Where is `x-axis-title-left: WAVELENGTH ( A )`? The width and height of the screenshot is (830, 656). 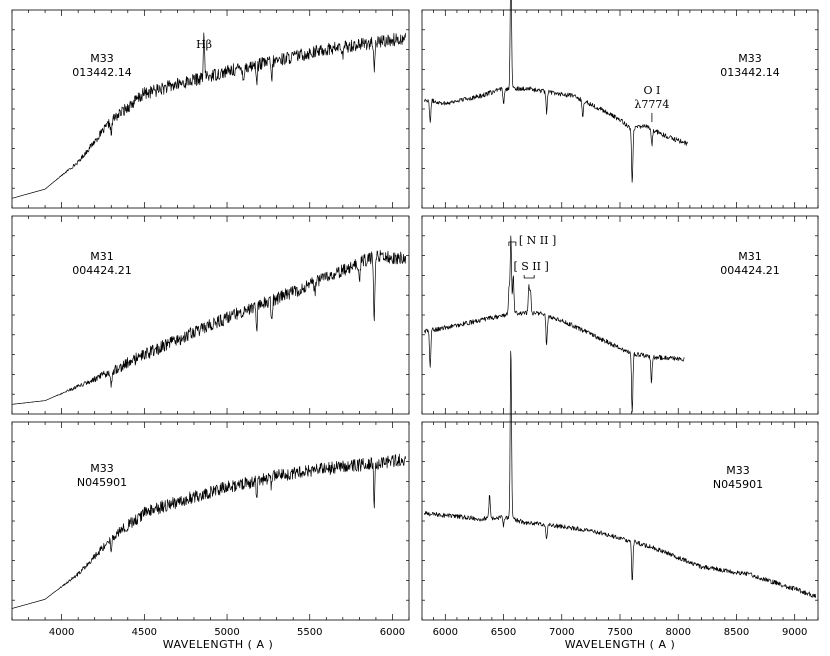
x-axis-title-left: WAVELENGTH ( A ) is located at coordinates (218, 644).